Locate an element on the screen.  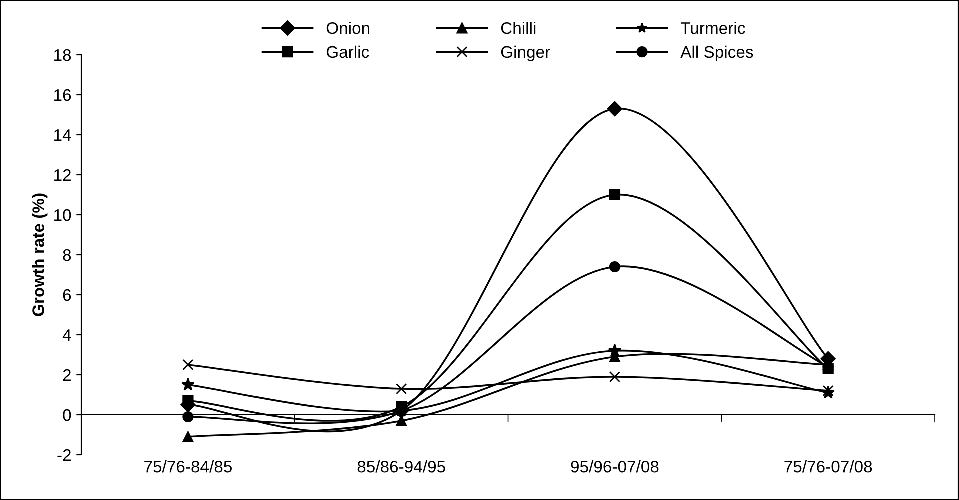
y-tick-label: 6 is located at coordinates (67, 295).